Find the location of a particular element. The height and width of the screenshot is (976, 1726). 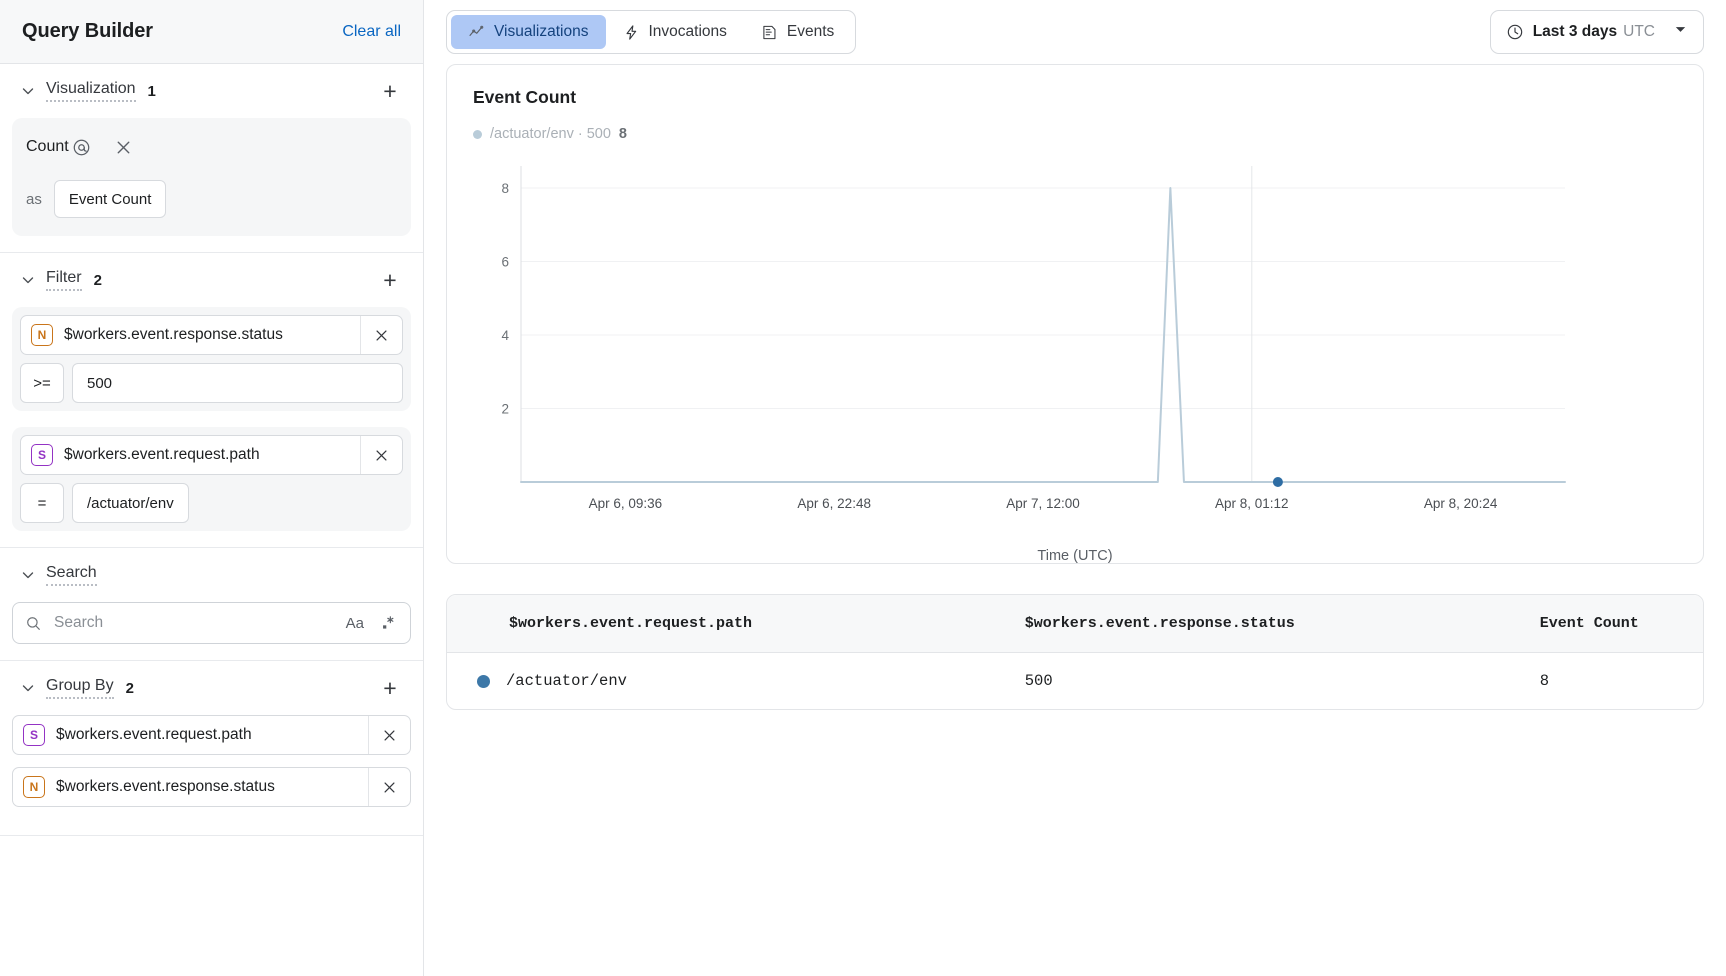

filter-value-input: /actuator/env is located at coordinates (130, 503).